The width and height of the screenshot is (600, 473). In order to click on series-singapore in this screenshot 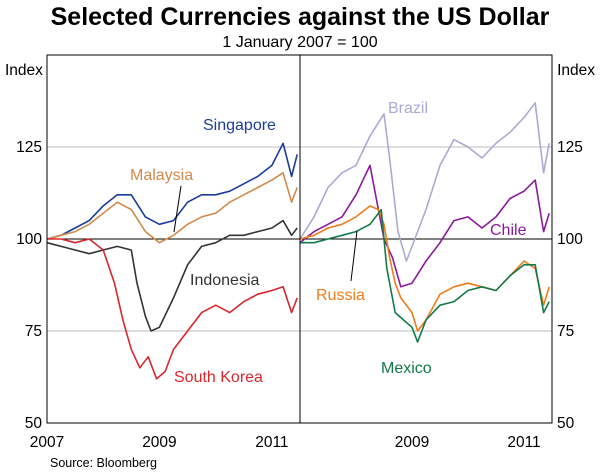, I will do `click(172, 191)`.